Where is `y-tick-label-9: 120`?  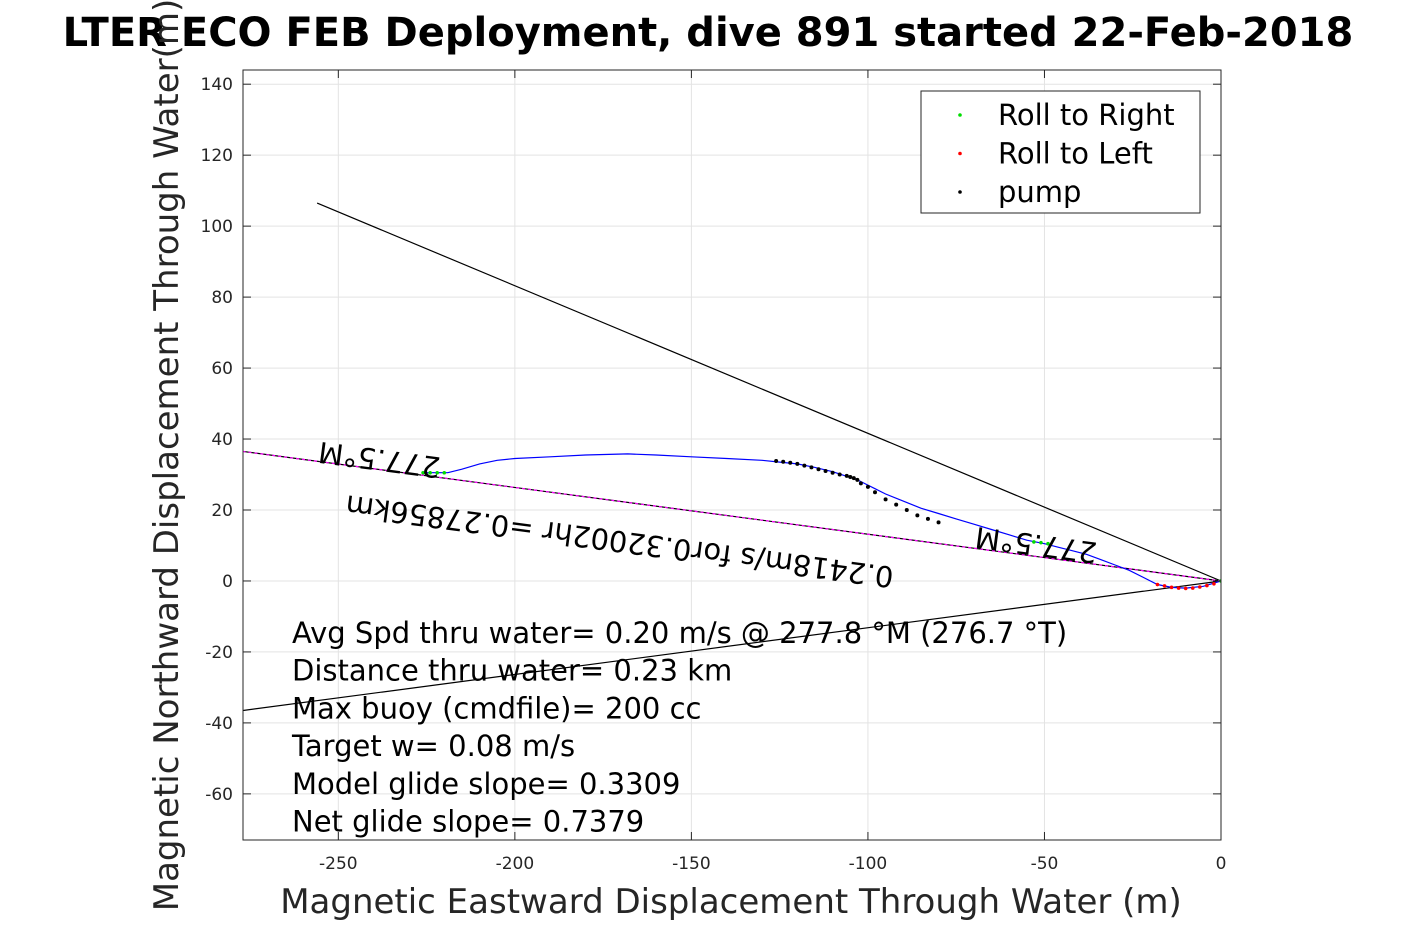
y-tick-label-9: 120 is located at coordinates (217, 156).